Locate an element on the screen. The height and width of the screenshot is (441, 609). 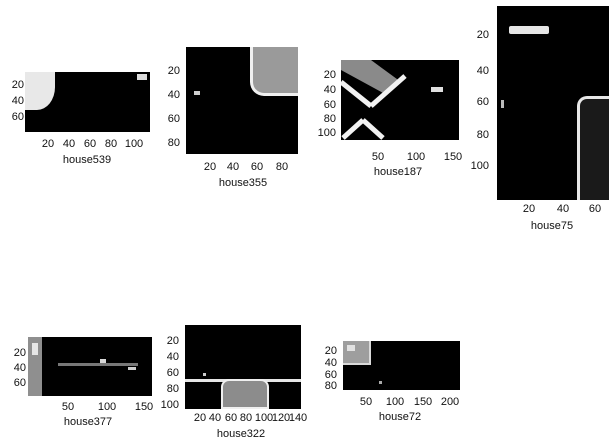
panel-title: house72 is located at coordinates (400, 417).